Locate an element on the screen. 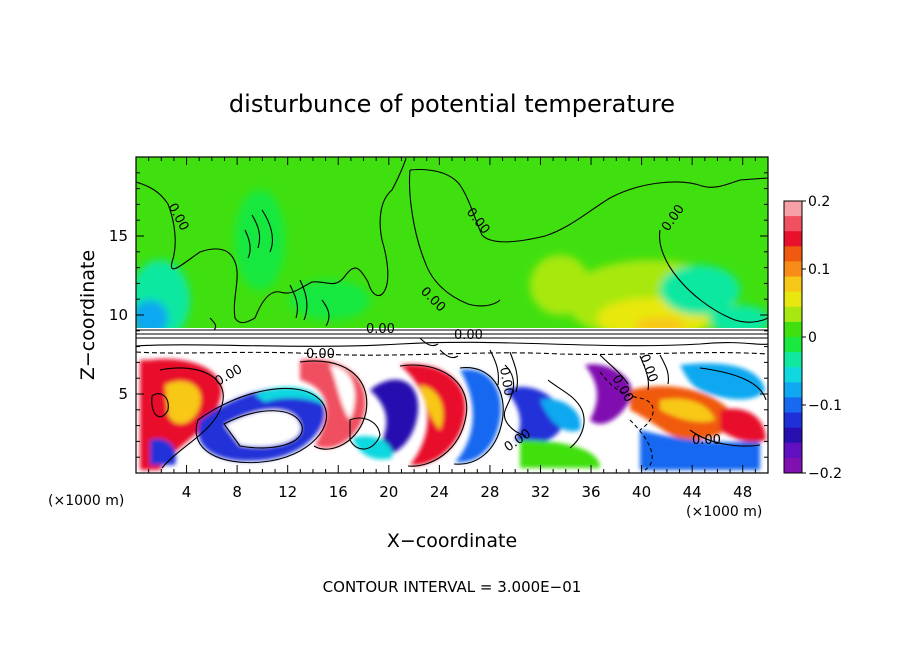  colorbar-tick-label: 0 is located at coordinates (812, 338).